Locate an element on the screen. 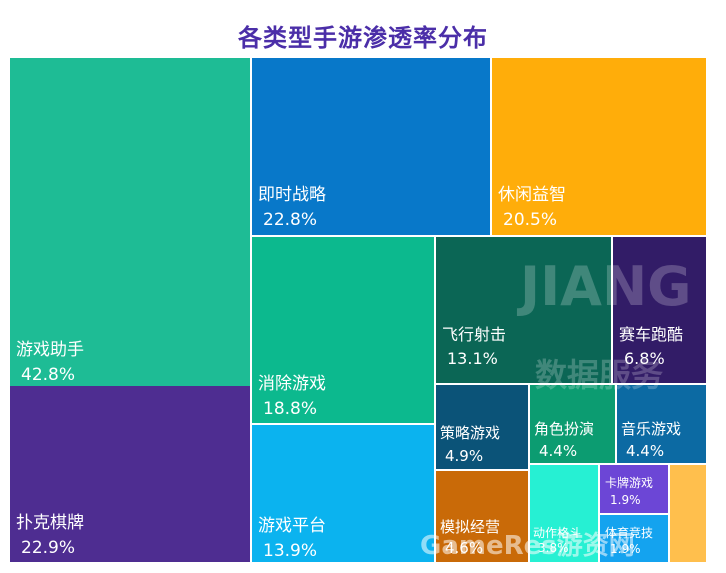 Image resolution: width=726 pixels, height=573 pixels. tile-name-label: 策略游戏 is located at coordinates (470, 433).